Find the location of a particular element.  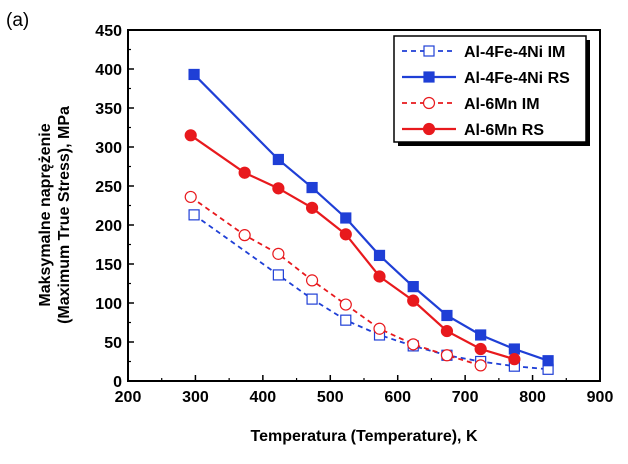

legend-item-al-6mn-im: Al-6Mn IM is located at coordinates (471, 104).